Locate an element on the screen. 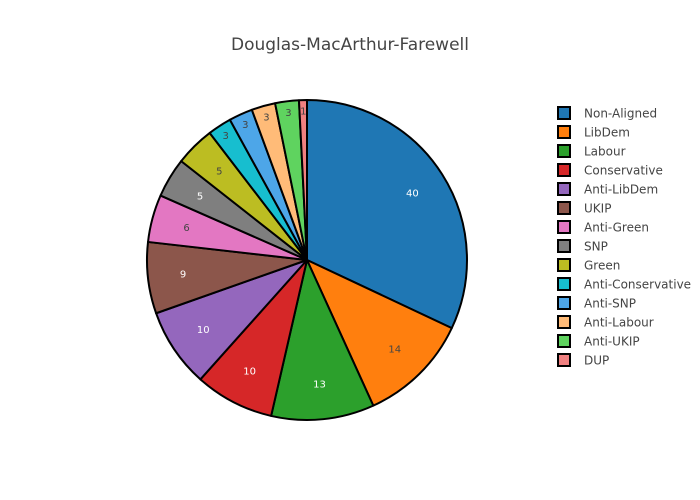 Image resolution: width=700 pixels, height=500 pixels. legend-swatch-snp is located at coordinates (564, 246).